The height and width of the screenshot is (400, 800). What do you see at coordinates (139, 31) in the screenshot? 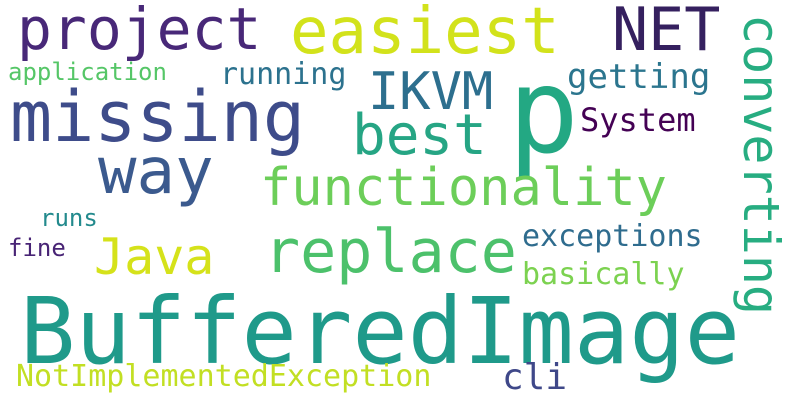
I see `word-project: project` at bounding box center [139, 31].